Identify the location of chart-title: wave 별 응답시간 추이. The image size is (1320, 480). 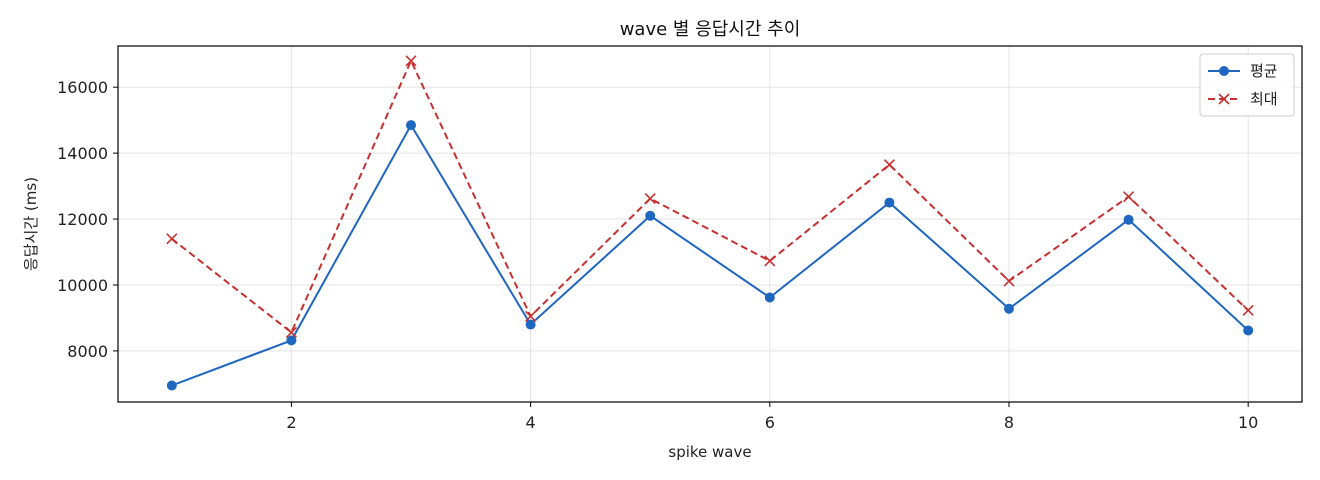
(710, 29).